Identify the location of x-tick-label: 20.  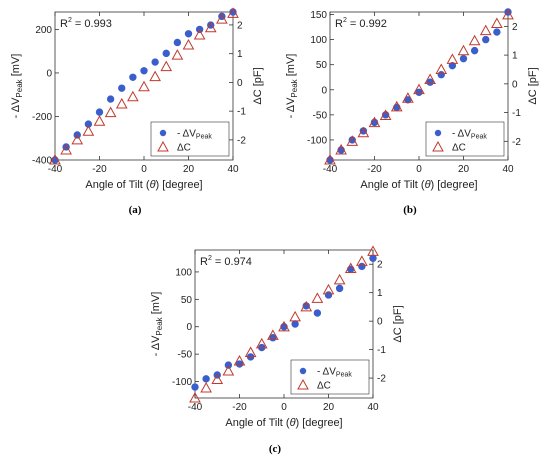
(189, 169).